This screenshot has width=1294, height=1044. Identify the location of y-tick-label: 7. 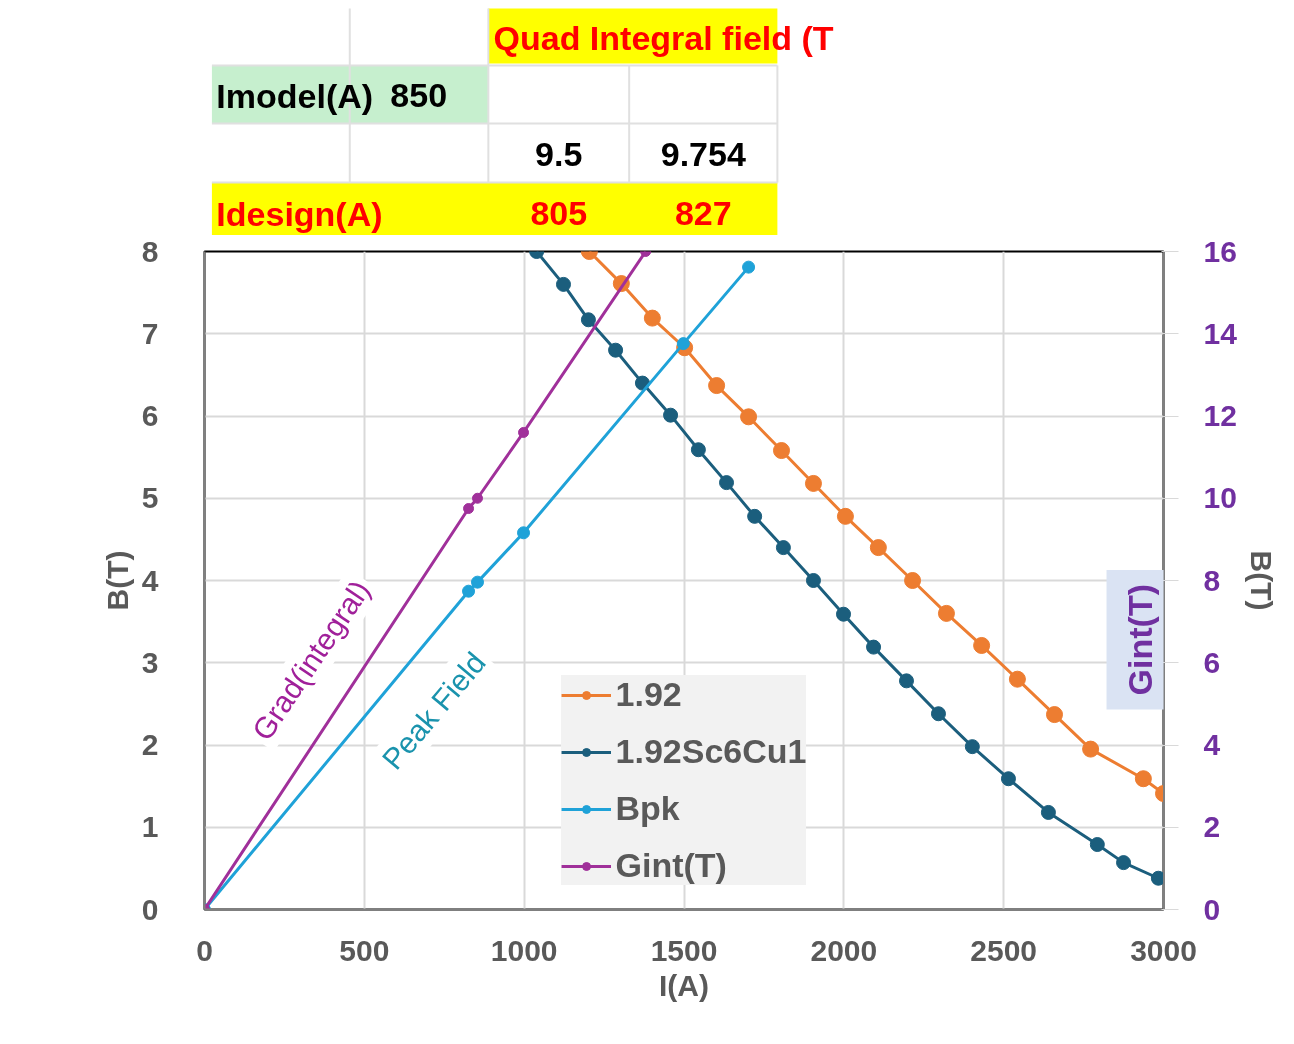
(150, 333).